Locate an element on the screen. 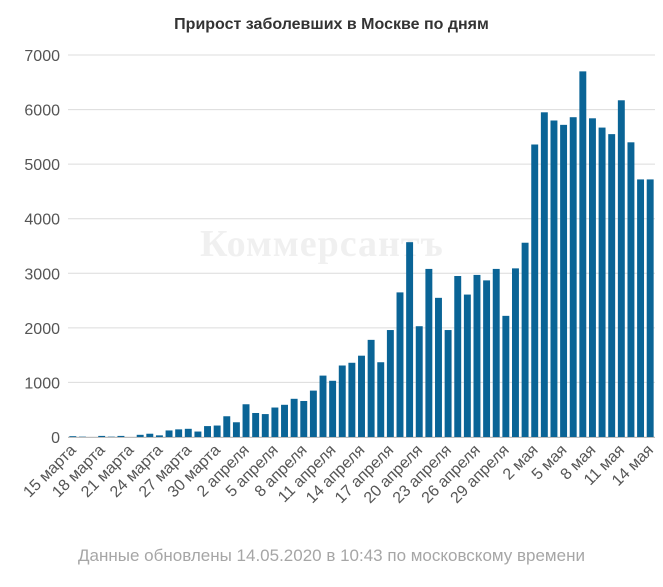 This screenshot has height=587, width=663. chart-title: Прирост заболевших в Москве по дням is located at coordinates (331, 24).